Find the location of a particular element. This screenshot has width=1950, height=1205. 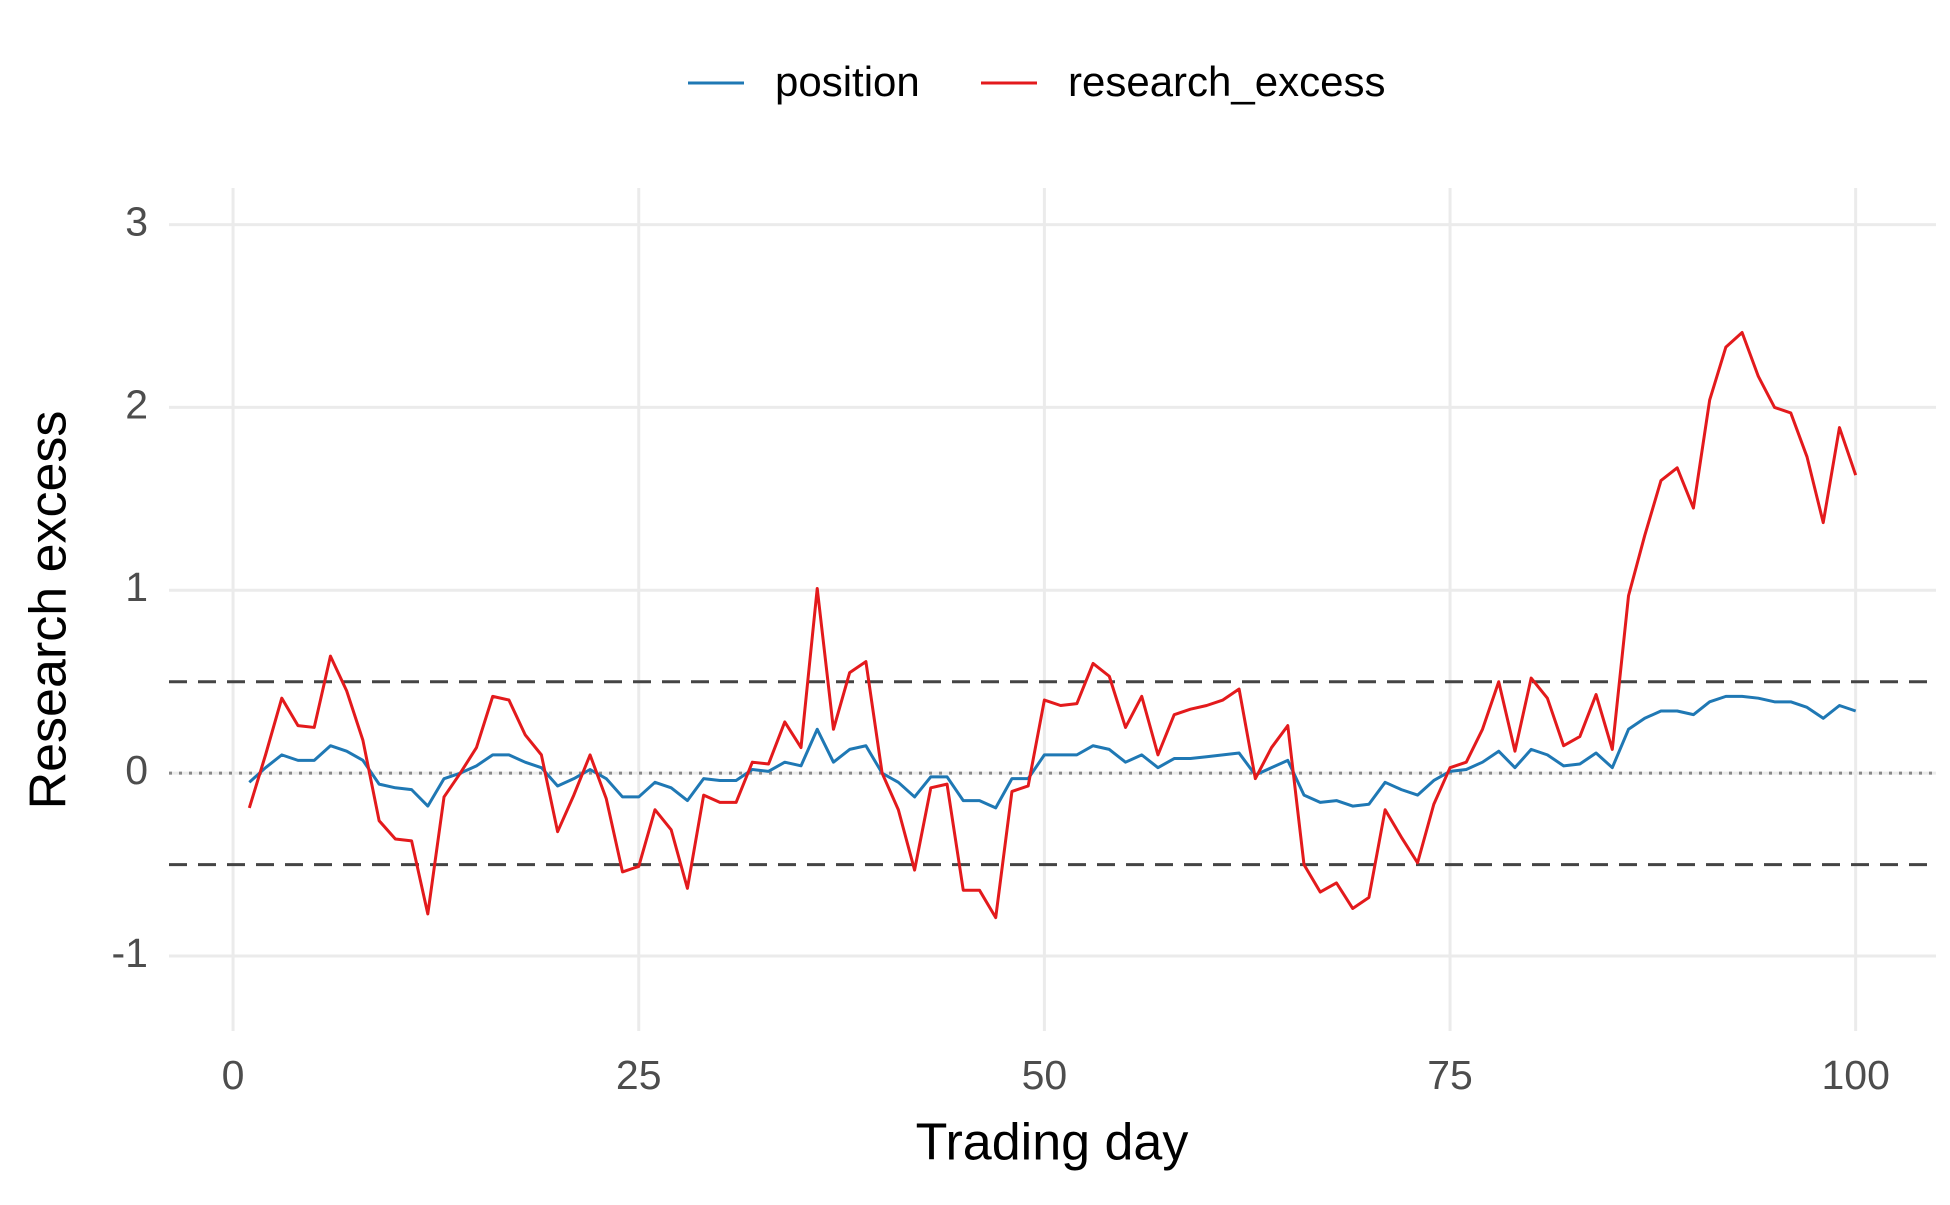

y-tick-label: 1 is located at coordinates (136, 587).